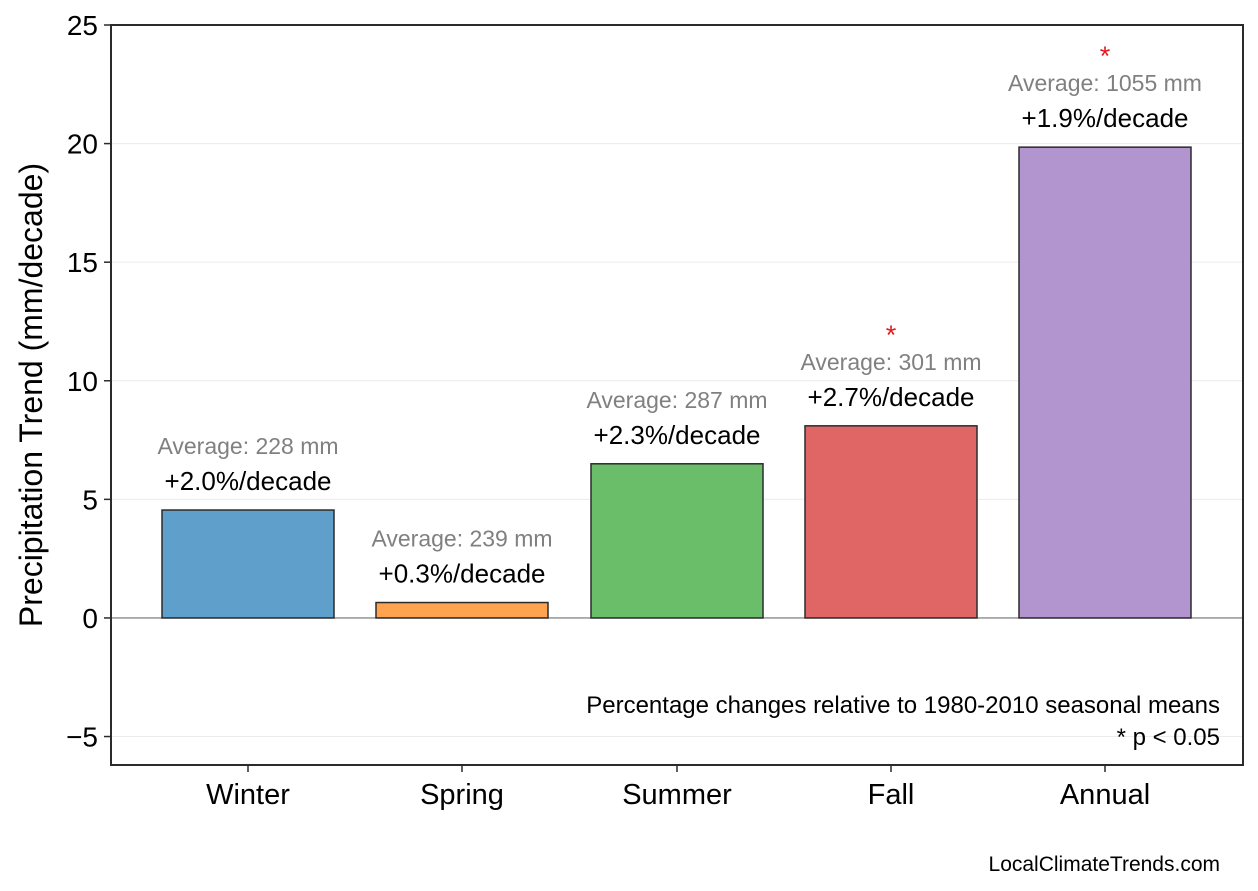 The width and height of the screenshot is (1258, 891). What do you see at coordinates (82, 262) in the screenshot?
I see `y-tick-label: 15` at bounding box center [82, 262].